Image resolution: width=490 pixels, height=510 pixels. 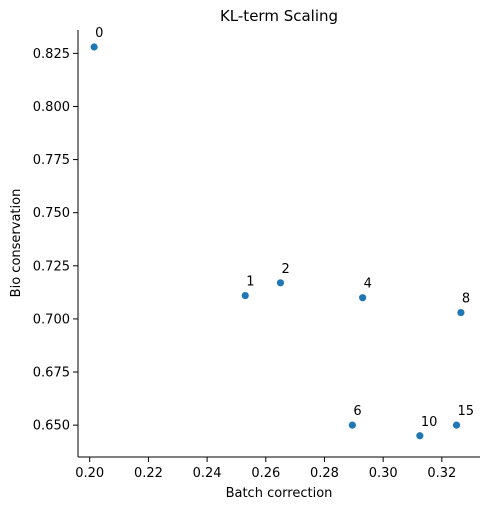 What do you see at coordinates (51, 373) in the screenshot?
I see `y-tick-label: 0.675` at bounding box center [51, 373].